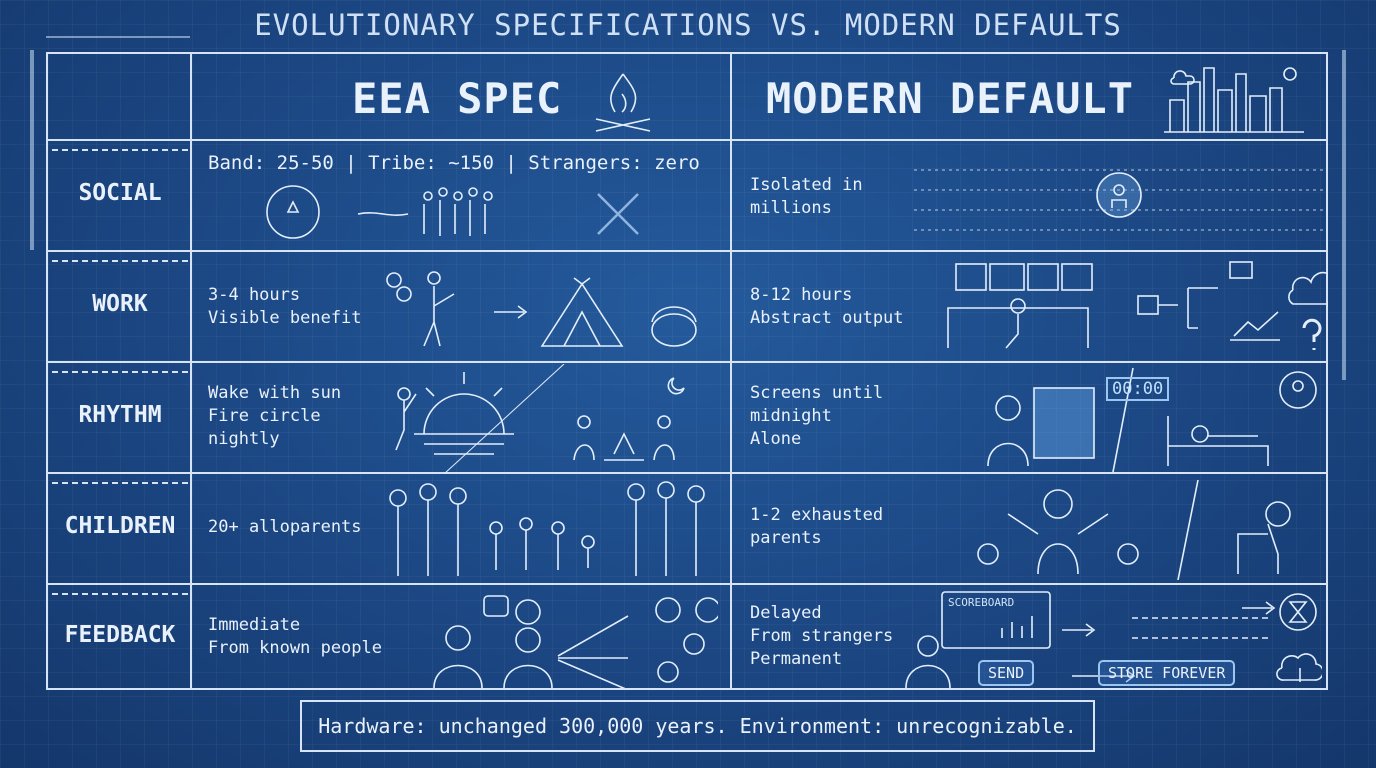  What do you see at coordinates (120, 635) in the screenshot?
I see `row-label-feedback: FEEDBACK` at bounding box center [120, 635].